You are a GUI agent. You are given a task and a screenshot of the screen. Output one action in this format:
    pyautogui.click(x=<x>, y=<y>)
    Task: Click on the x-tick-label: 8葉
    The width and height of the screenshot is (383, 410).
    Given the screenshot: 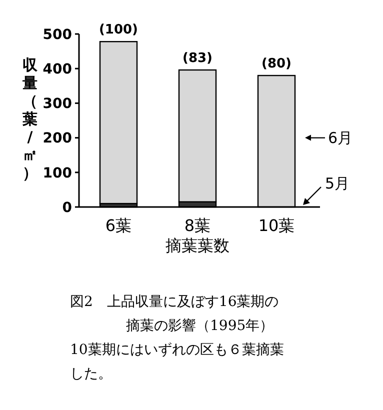 What is the action you would take?
    pyautogui.click(x=197, y=225)
    